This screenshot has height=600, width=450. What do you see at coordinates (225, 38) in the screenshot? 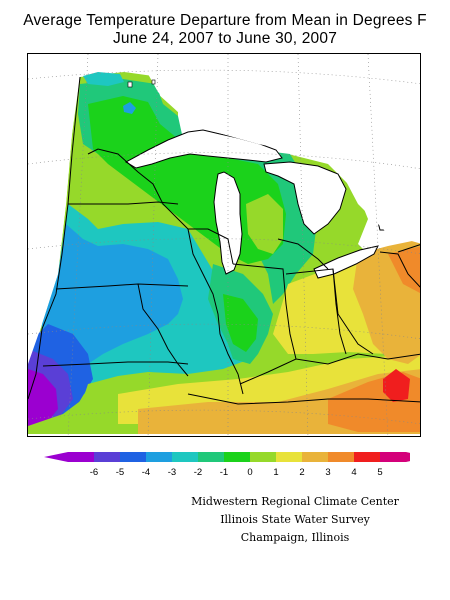
I see `map-date-range: June 24, 2007 to June 30, 2007` at bounding box center [225, 38].